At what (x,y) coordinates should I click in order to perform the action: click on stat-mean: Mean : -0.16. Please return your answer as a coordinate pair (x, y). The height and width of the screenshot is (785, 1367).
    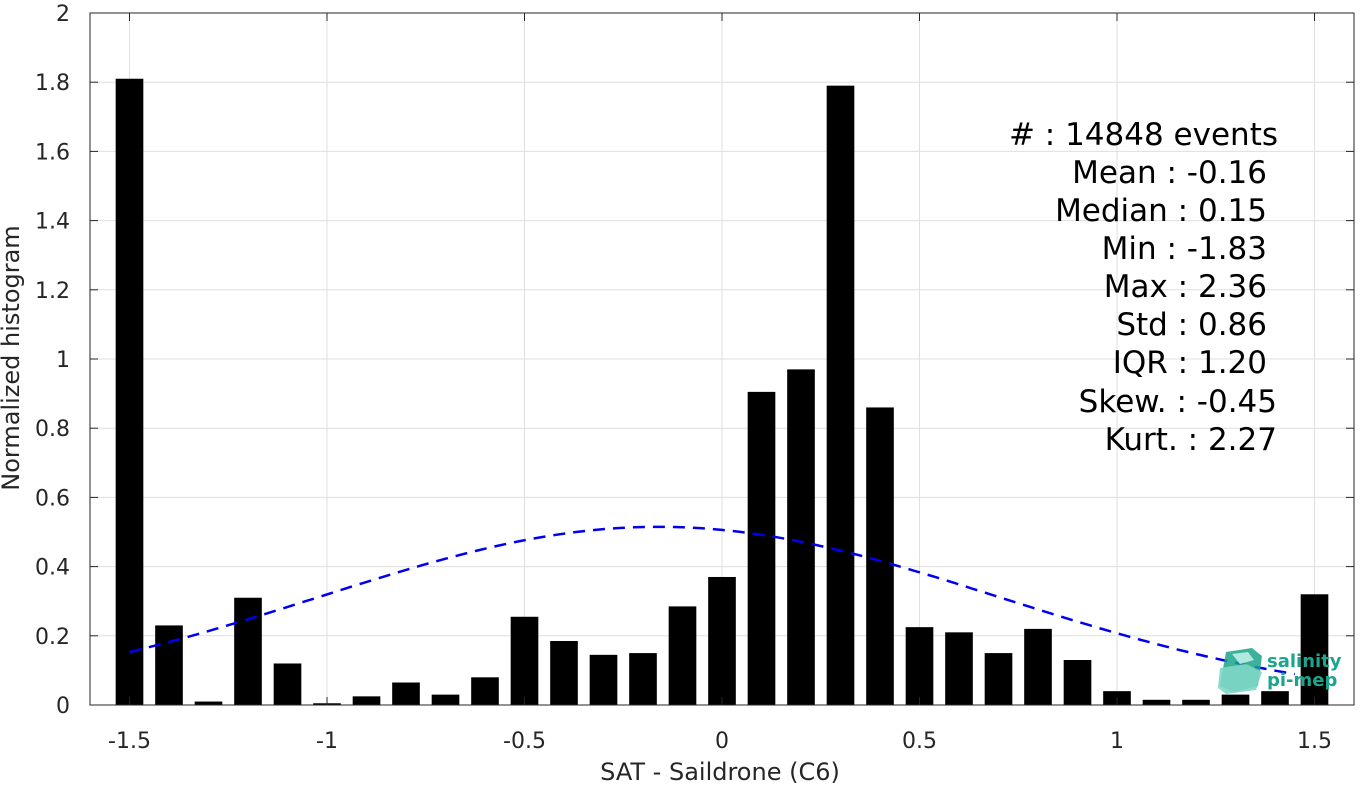
    Looking at the image, I should click on (1169, 173).